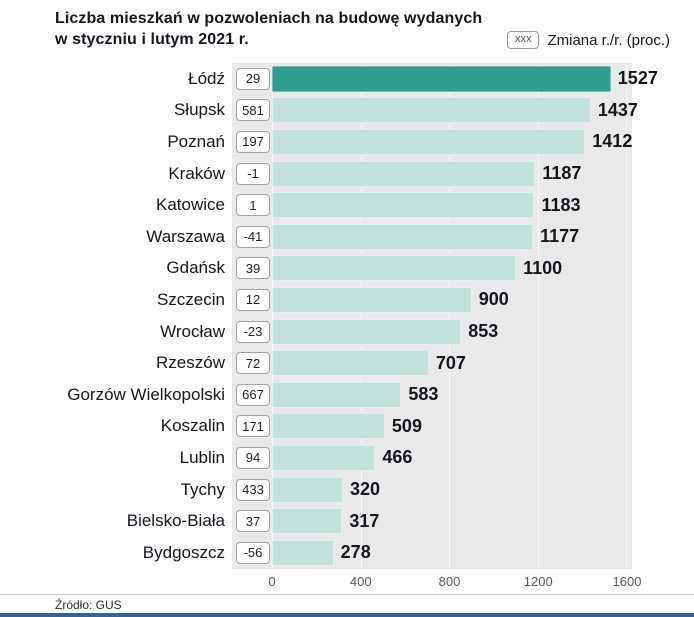  Describe the element at coordinates (253, 394) in the screenshot. I see `change-value-box: 667` at that location.